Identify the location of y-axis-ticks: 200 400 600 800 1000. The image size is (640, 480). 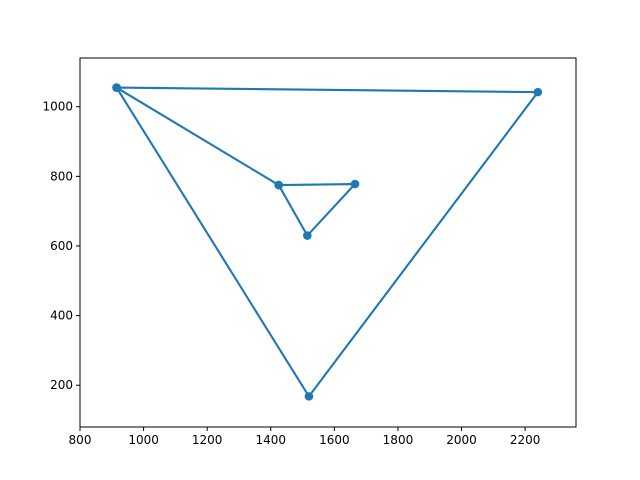
(61, 246).